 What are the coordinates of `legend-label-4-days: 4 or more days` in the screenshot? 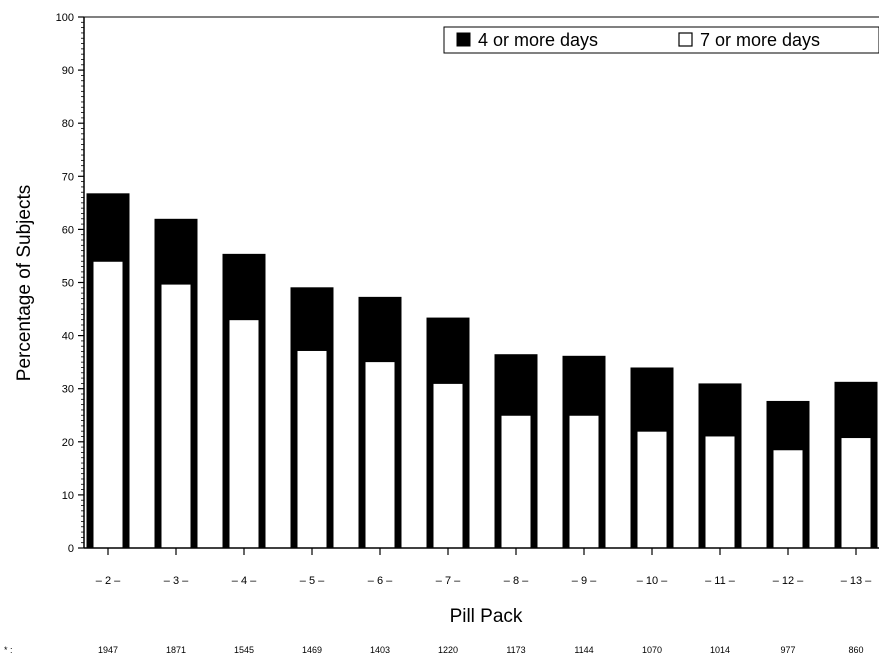 It's located at (538, 40).